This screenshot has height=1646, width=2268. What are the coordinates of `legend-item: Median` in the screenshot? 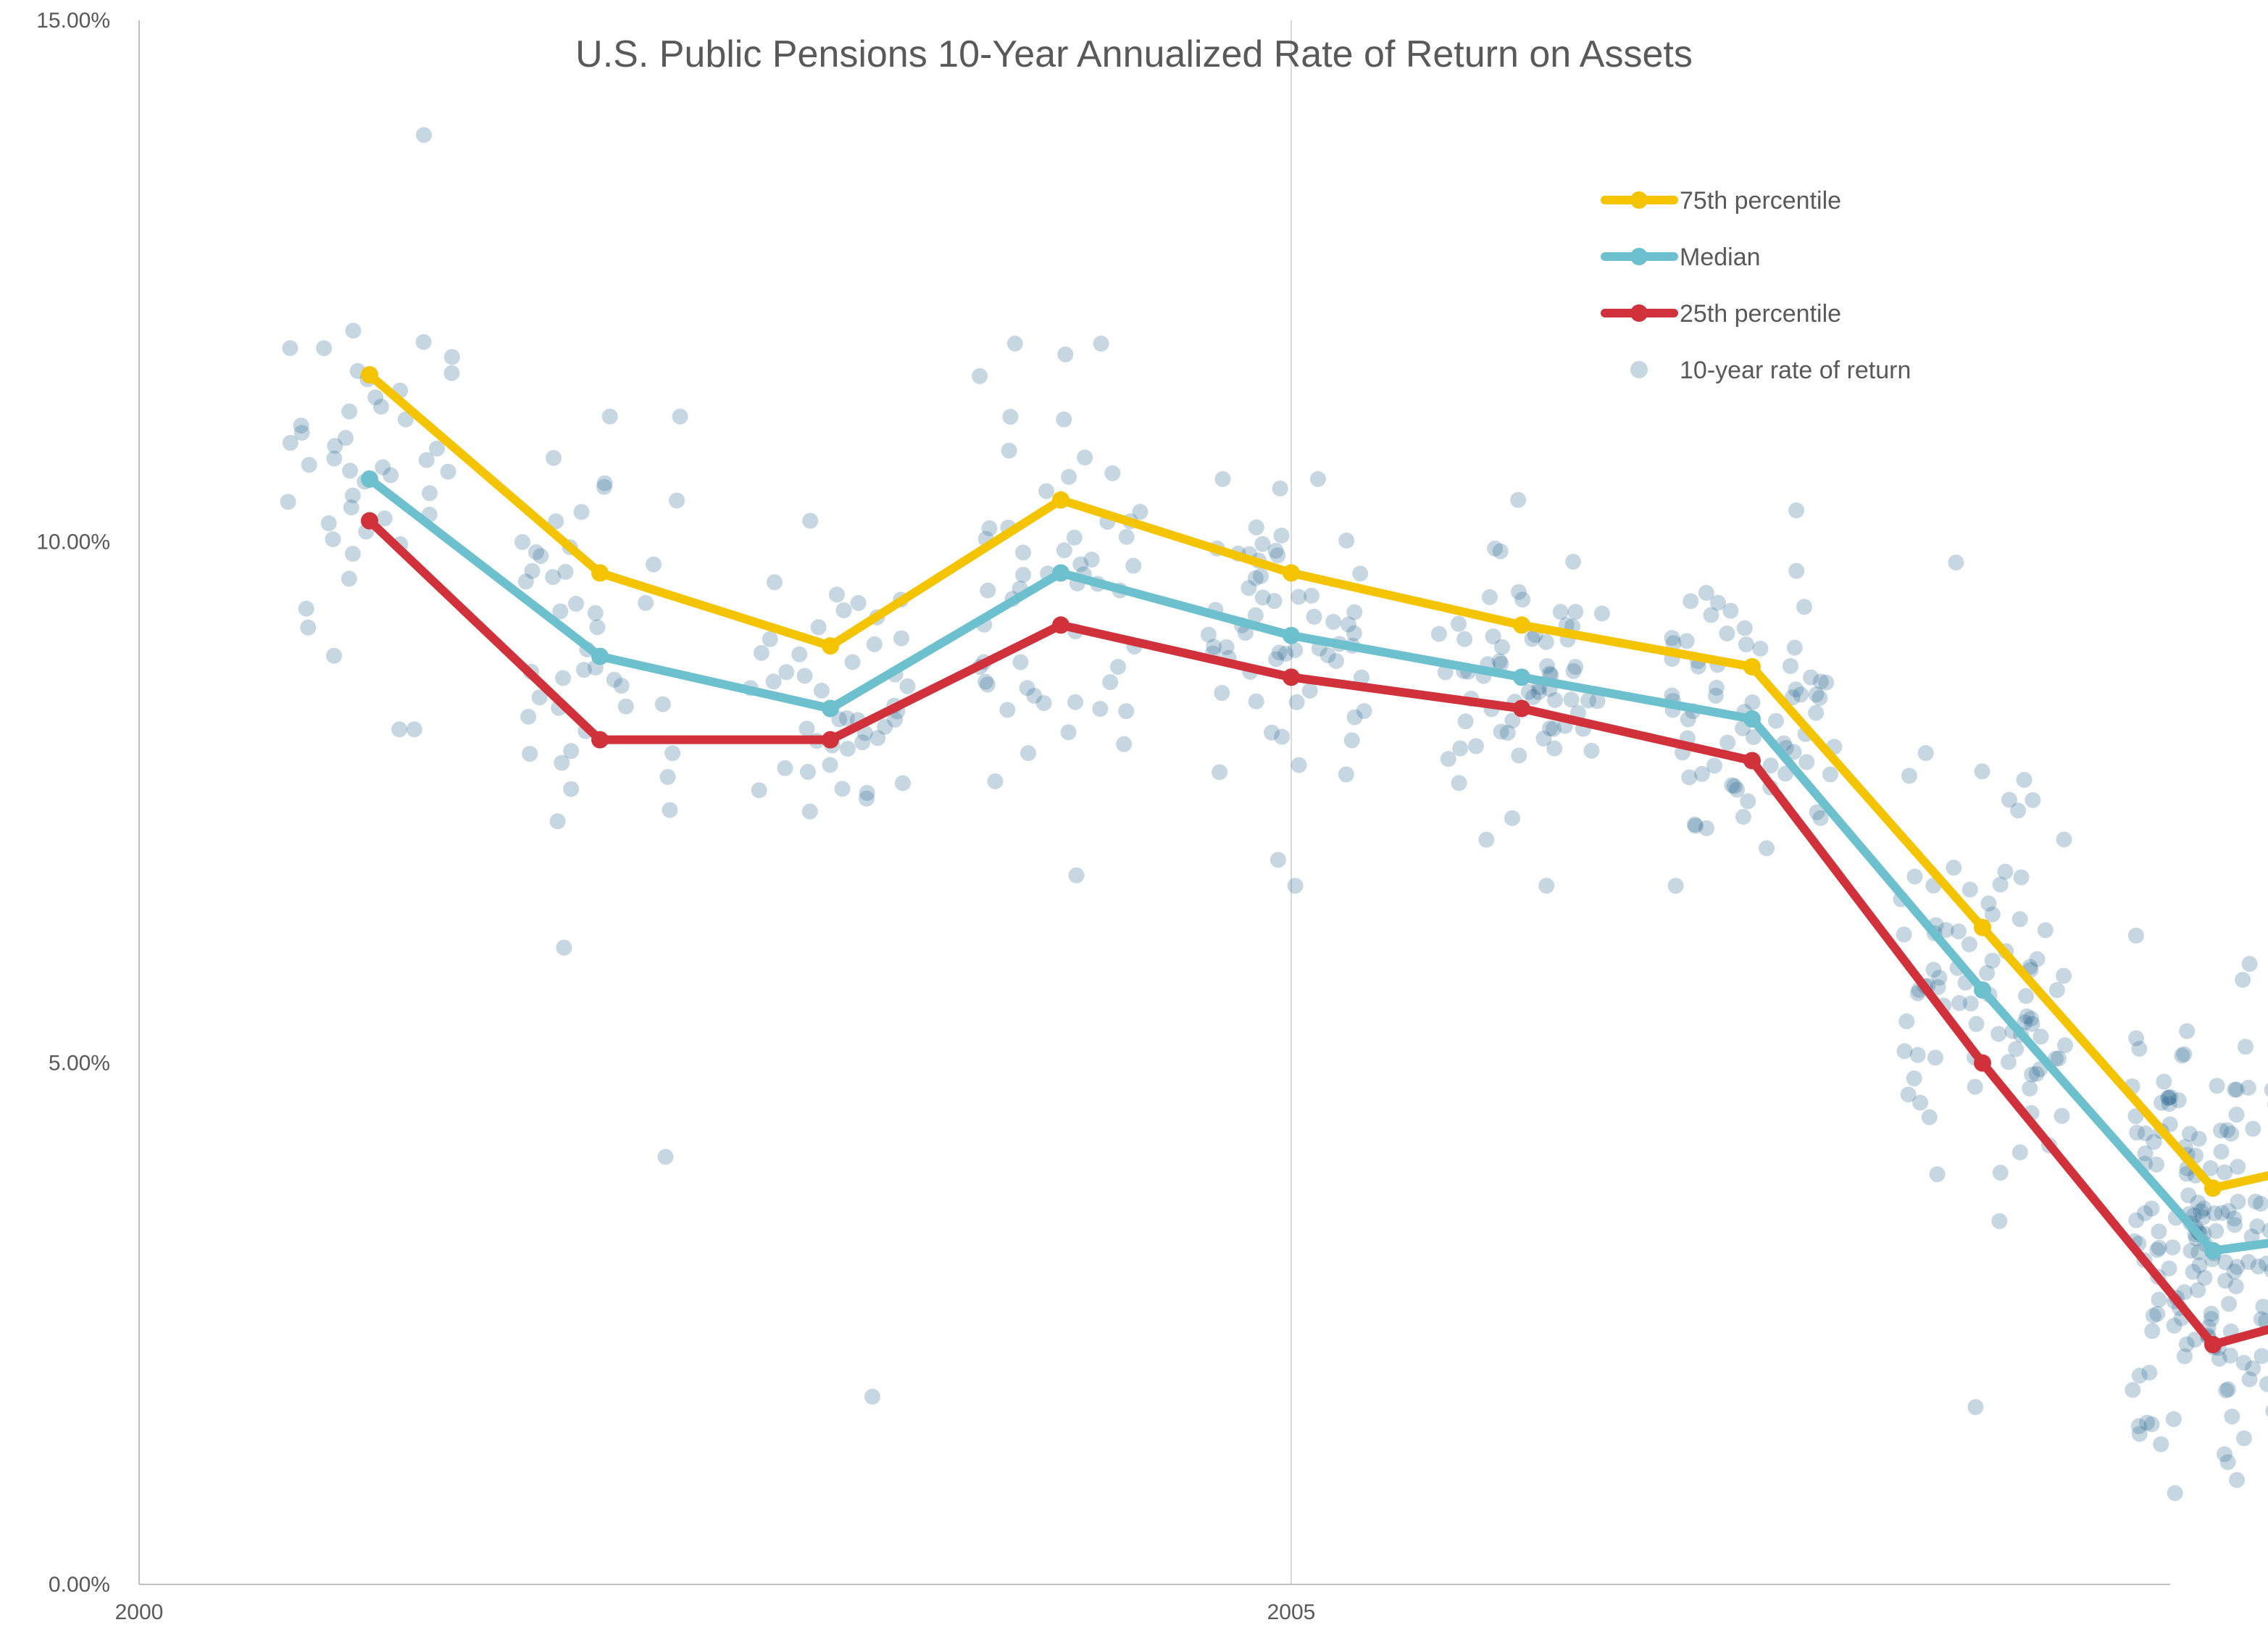 It's located at (1681, 257).